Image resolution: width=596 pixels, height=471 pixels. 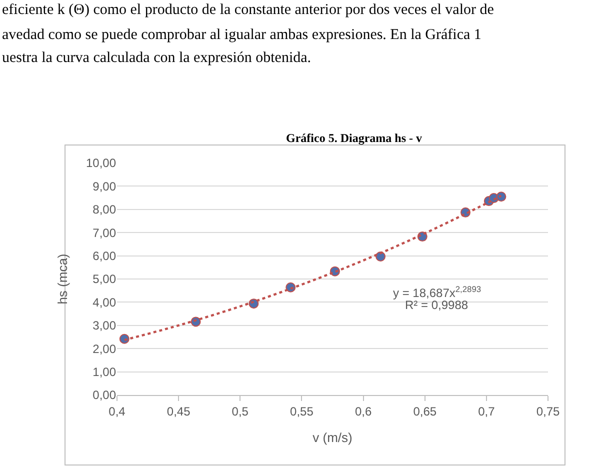 I want to click on y-tick-label: 3,00, so click(x=104, y=325).